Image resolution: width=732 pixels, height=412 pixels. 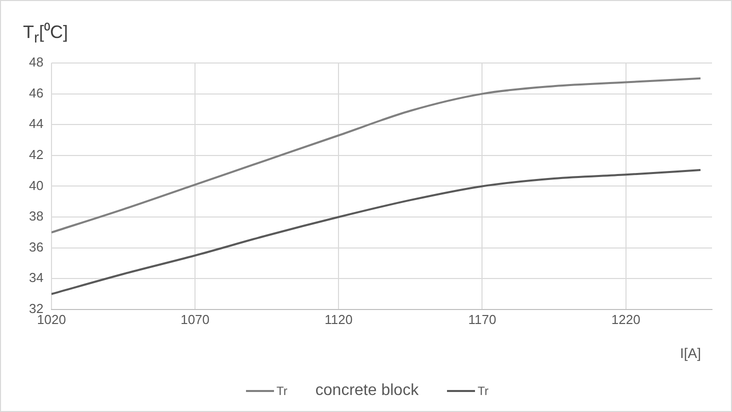 What do you see at coordinates (36, 246) in the screenshot?
I see `y-tick-label: 36` at bounding box center [36, 246].